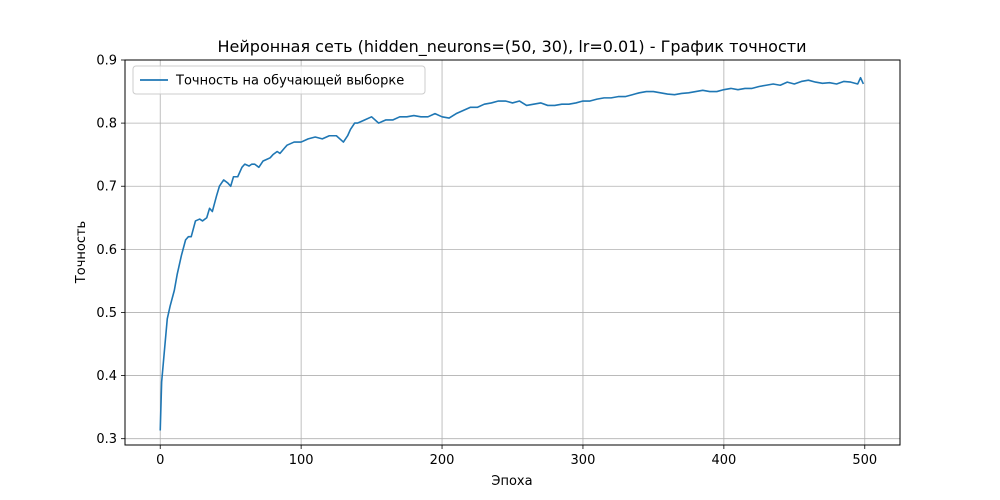  What do you see at coordinates (106, 313) in the screenshot?
I see `y-tick-label: 0.5` at bounding box center [106, 313].